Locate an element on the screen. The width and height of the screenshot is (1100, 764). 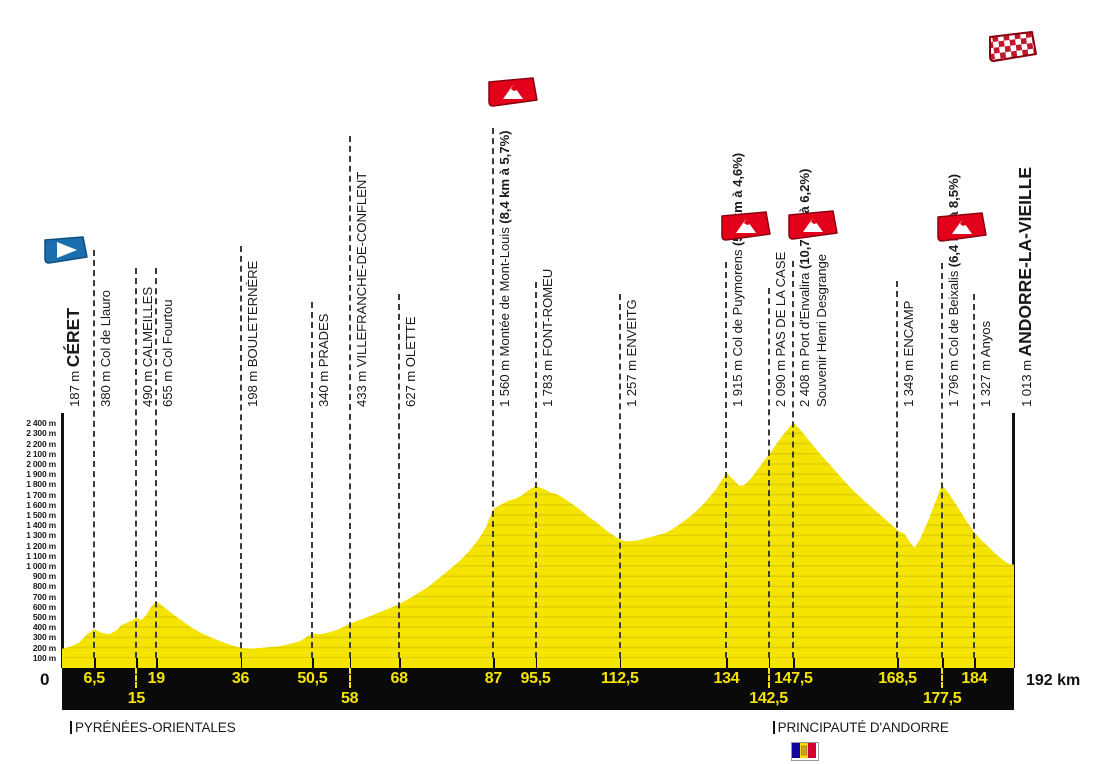
point-label: 2 408 m Port d'Envalira (10,7 km à 6,2%) is located at coordinates (805, 288).